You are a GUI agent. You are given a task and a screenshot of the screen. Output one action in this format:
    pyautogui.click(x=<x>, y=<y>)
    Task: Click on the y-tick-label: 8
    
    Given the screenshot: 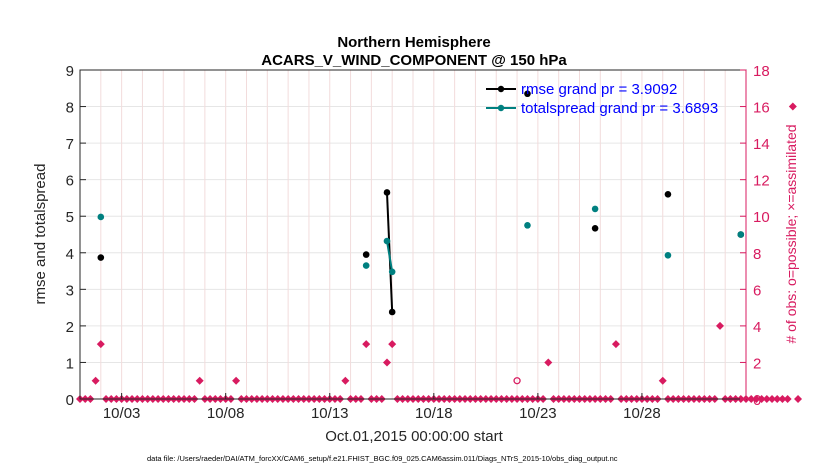 What is the action you would take?
    pyautogui.click(x=70, y=108)
    